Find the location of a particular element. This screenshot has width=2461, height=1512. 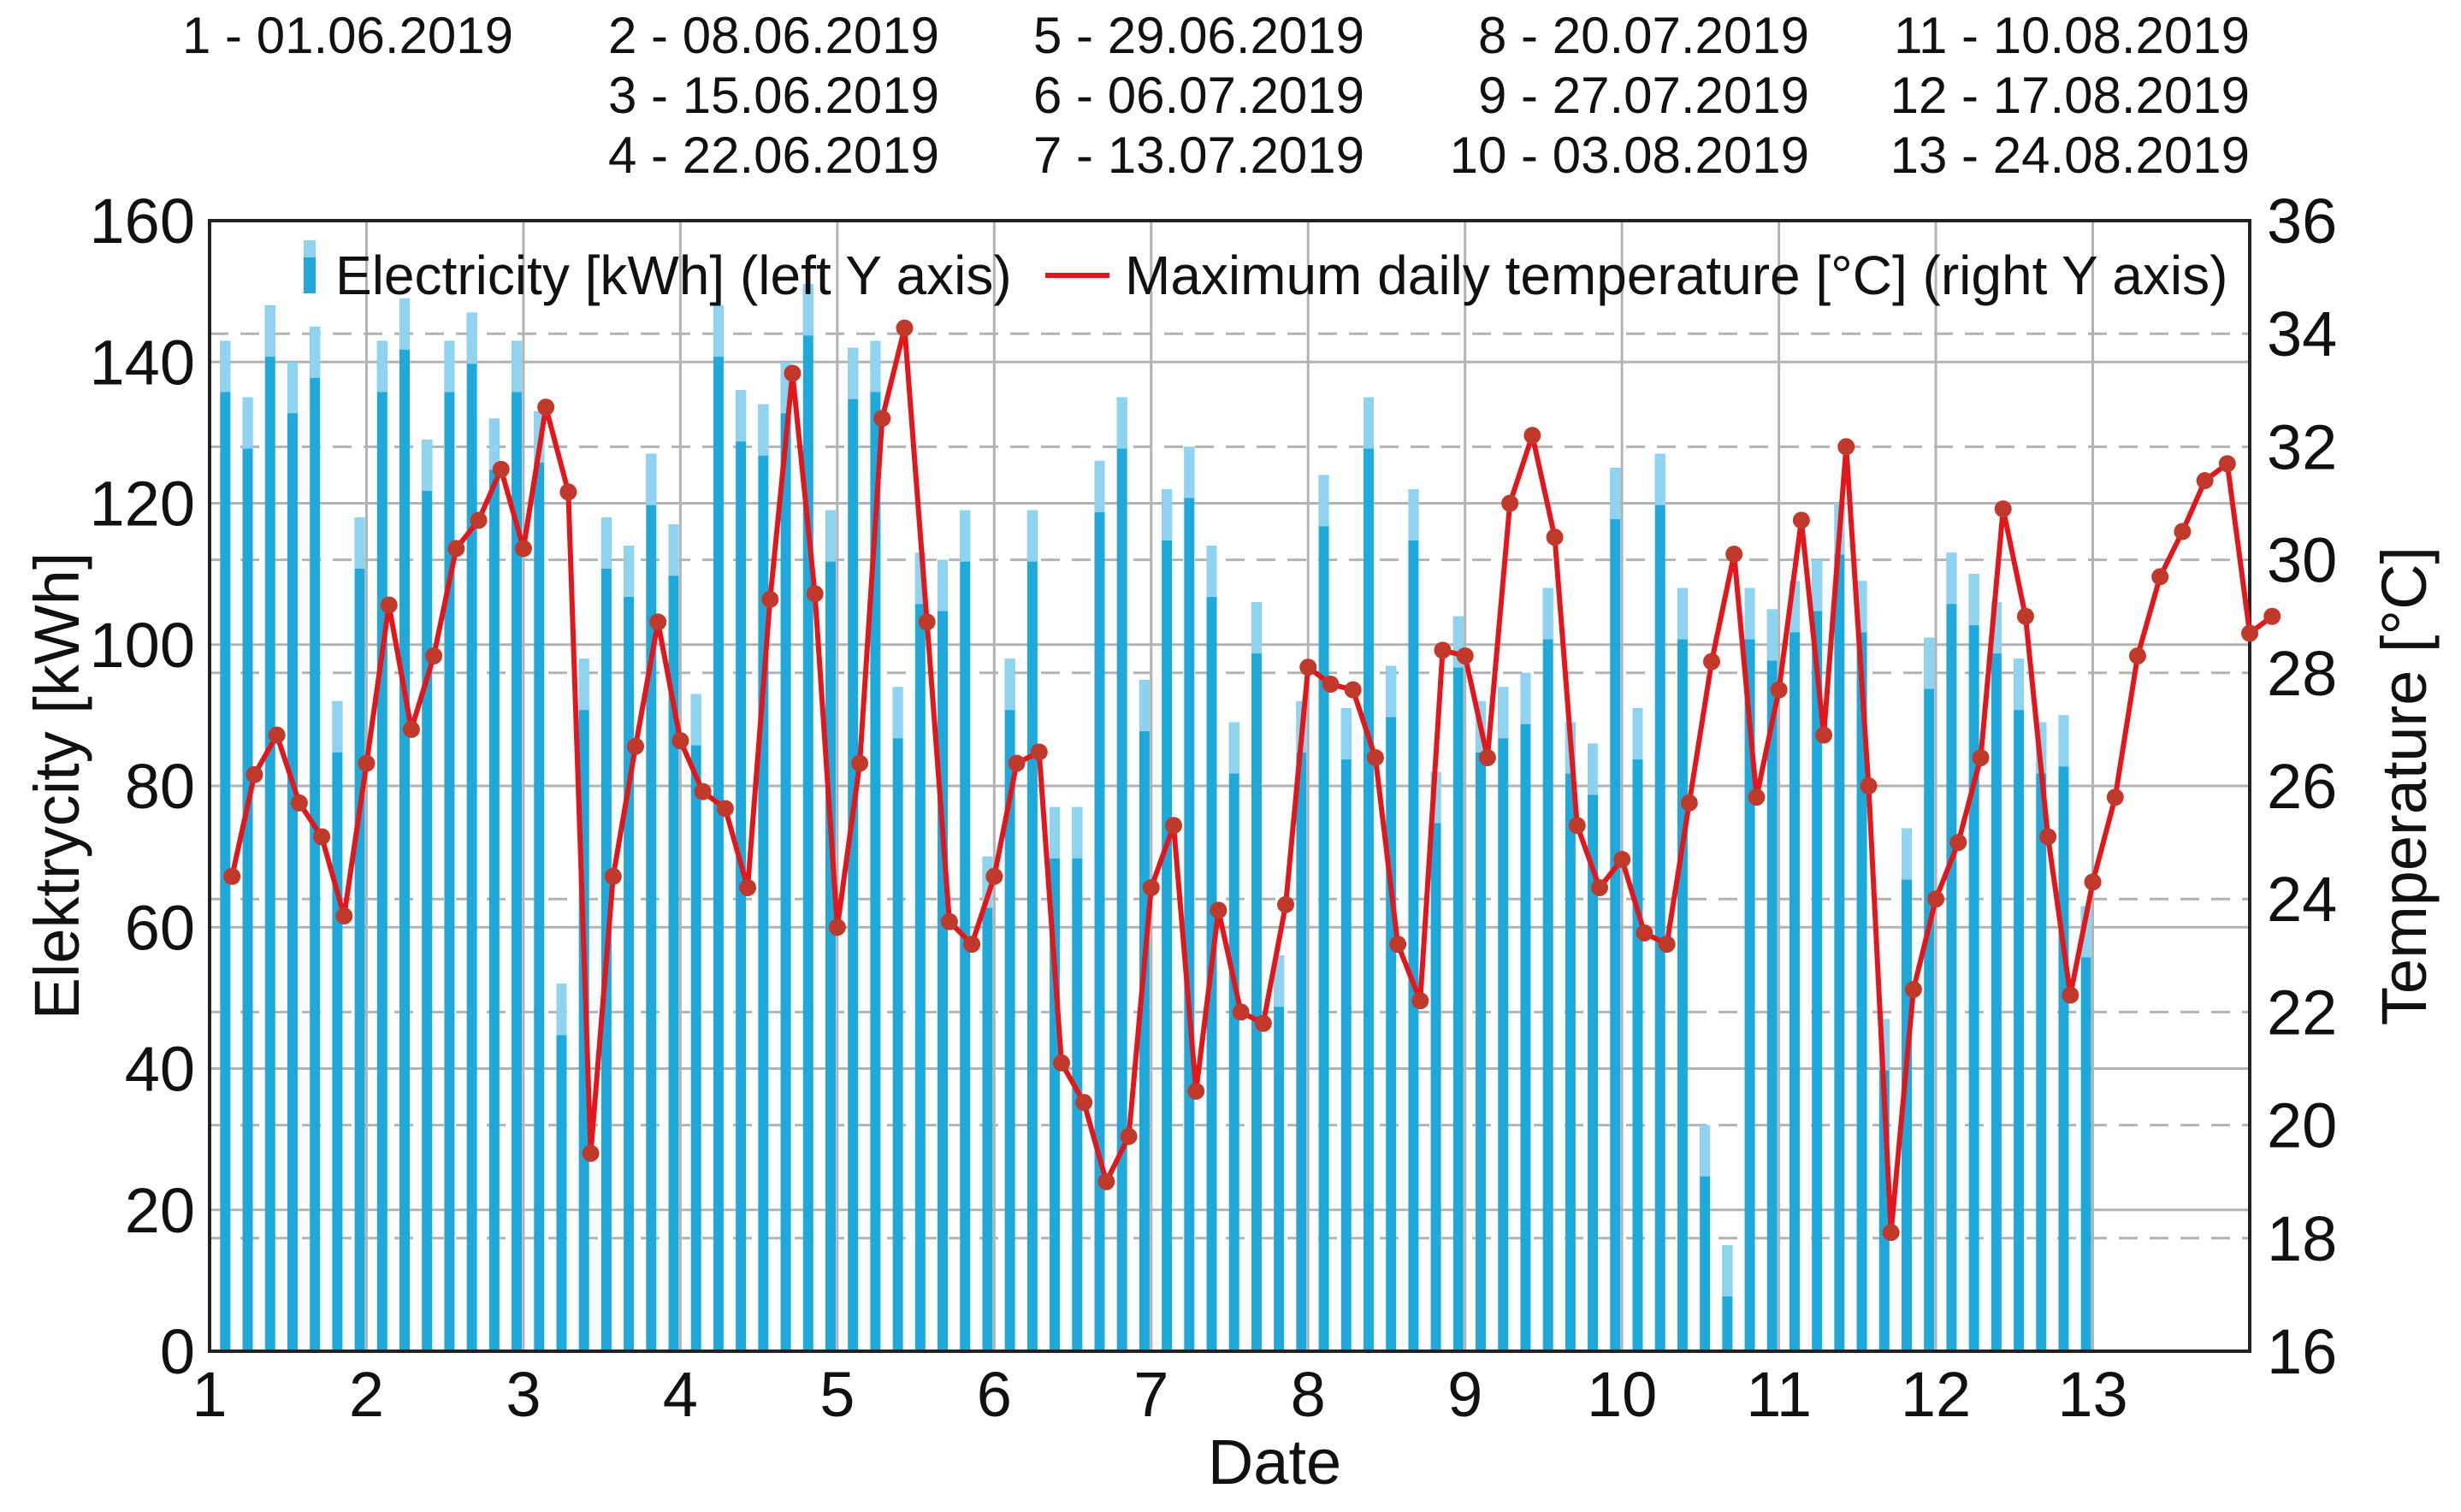

date-key-entry: 12 - 17.08.2019 is located at coordinates (2070, 95).